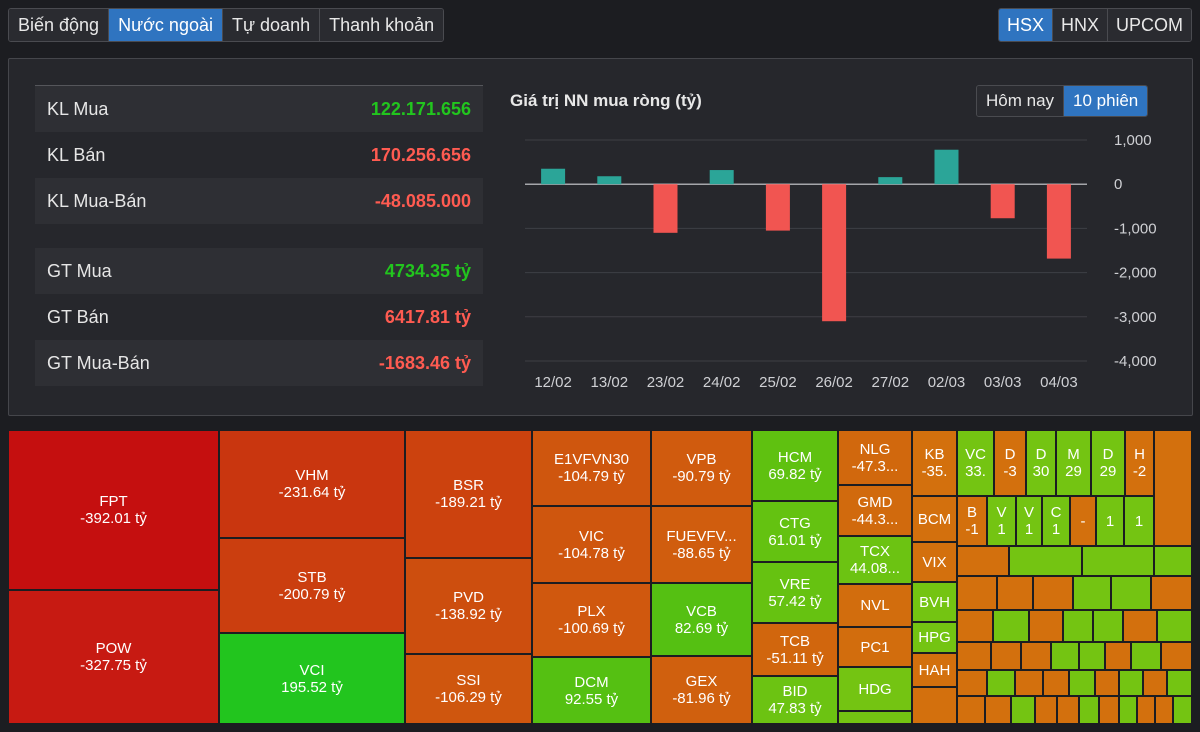 This screenshot has width=1200, height=732. What do you see at coordinates (271, 25) in the screenshot?
I see `tab-tu-doanh: Tự doanh` at bounding box center [271, 25].